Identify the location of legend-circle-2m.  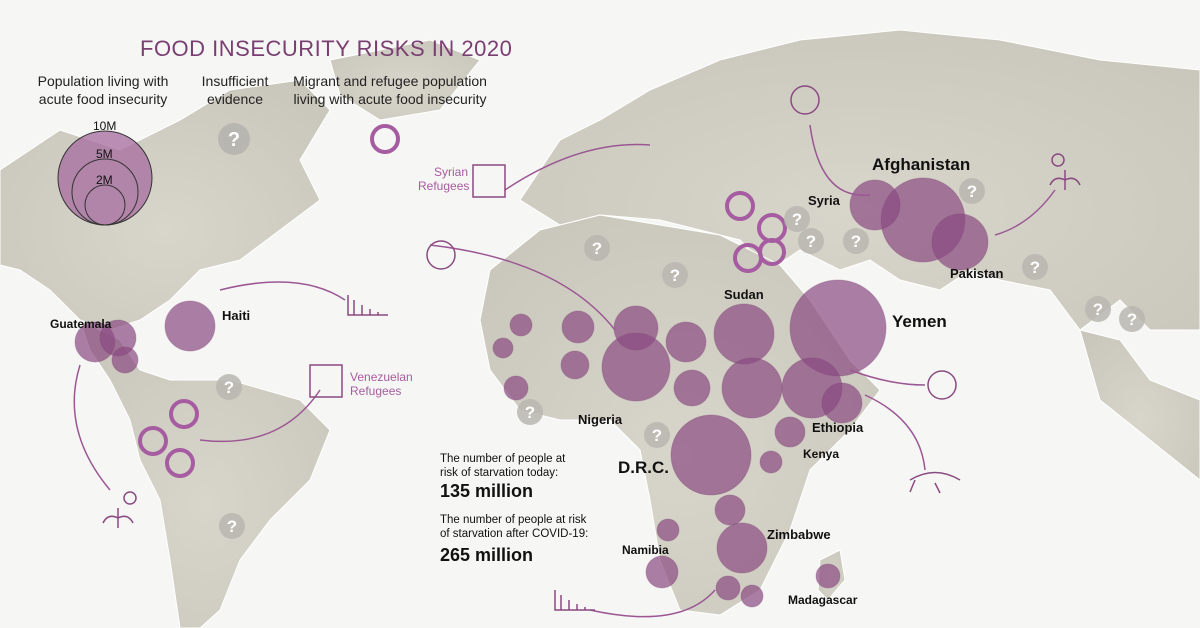
(105, 205).